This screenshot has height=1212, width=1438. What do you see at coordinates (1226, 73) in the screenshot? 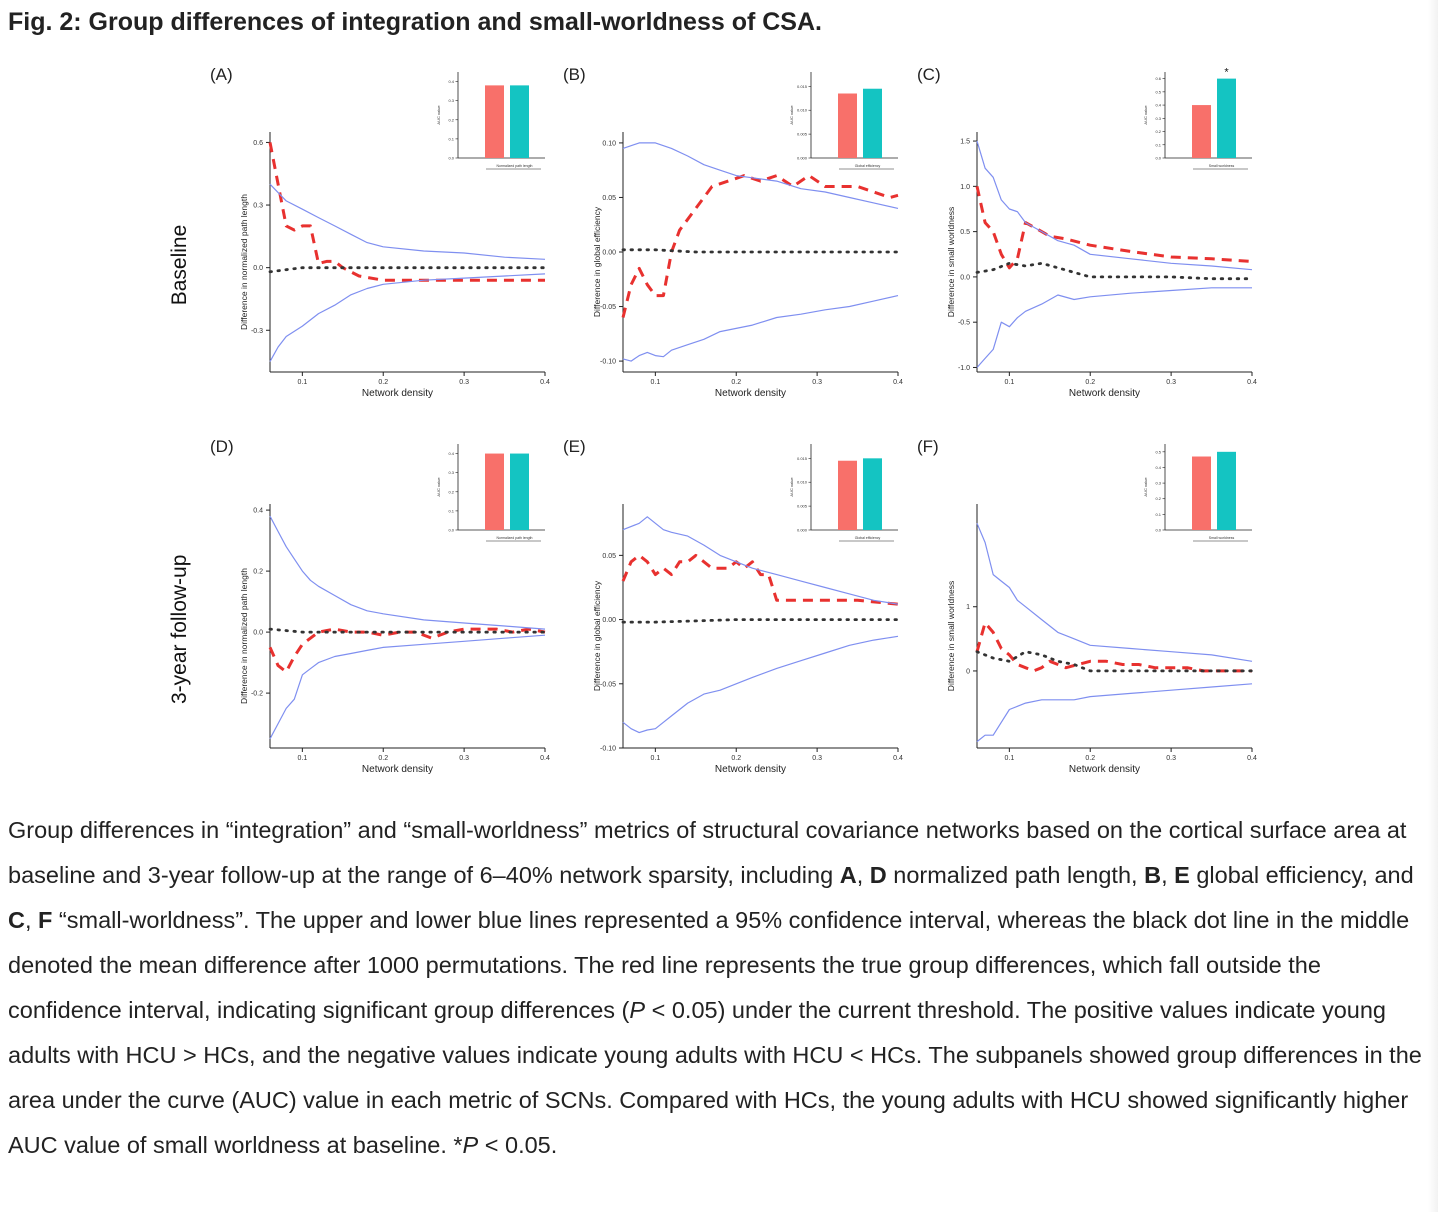
I see `significance-star: *` at bounding box center [1226, 73].